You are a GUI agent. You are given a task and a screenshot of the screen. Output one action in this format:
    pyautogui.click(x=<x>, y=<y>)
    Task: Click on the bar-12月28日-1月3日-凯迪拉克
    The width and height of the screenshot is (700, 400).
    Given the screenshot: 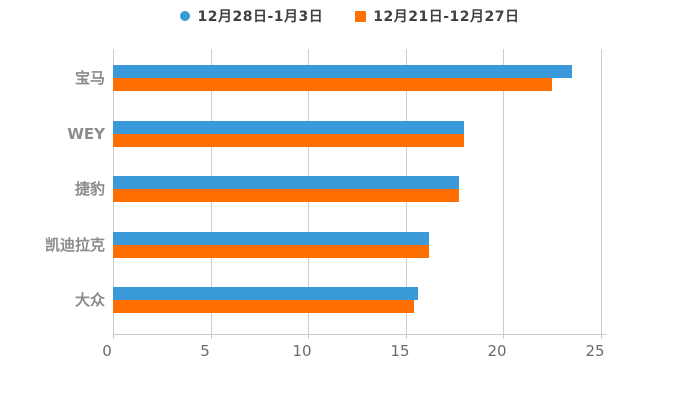 What is the action you would take?
    pyautogui.click(x=271, y=238)
    